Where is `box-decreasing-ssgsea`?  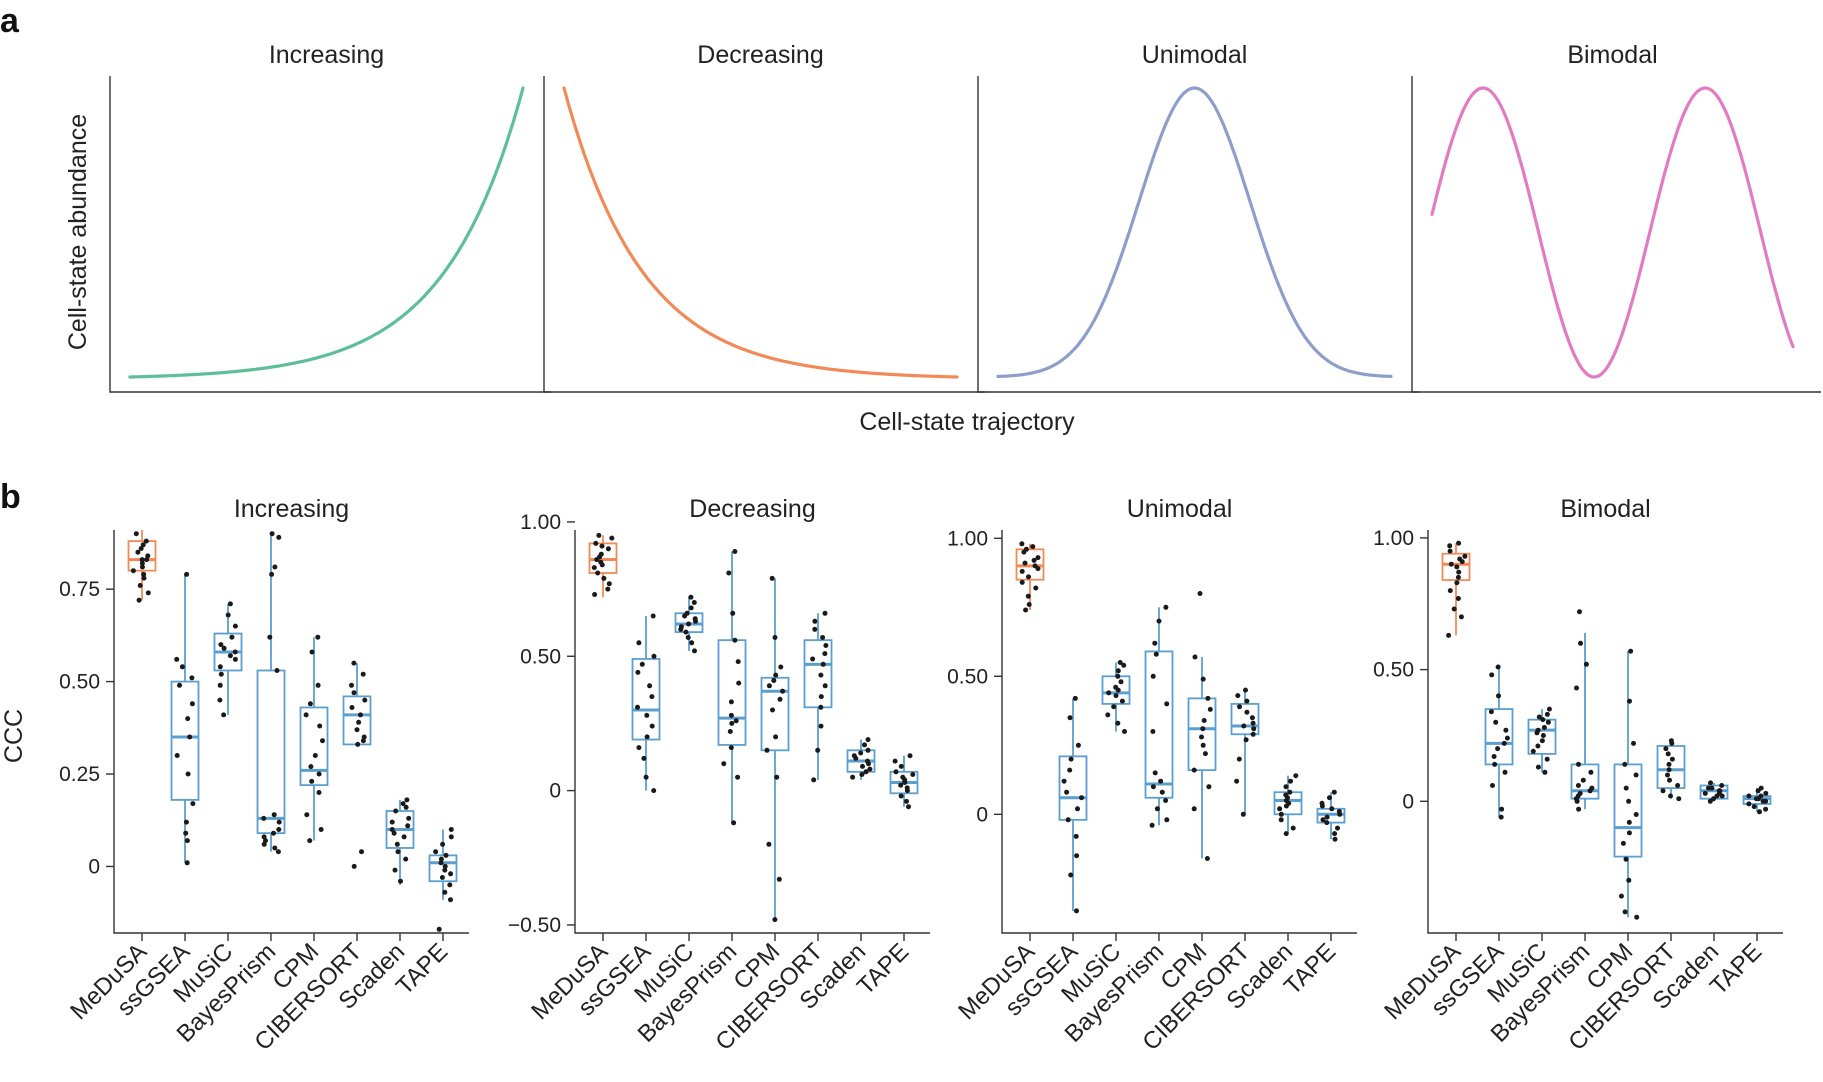
box-decreasing-ssgsea is located at coordinates (646, 699).